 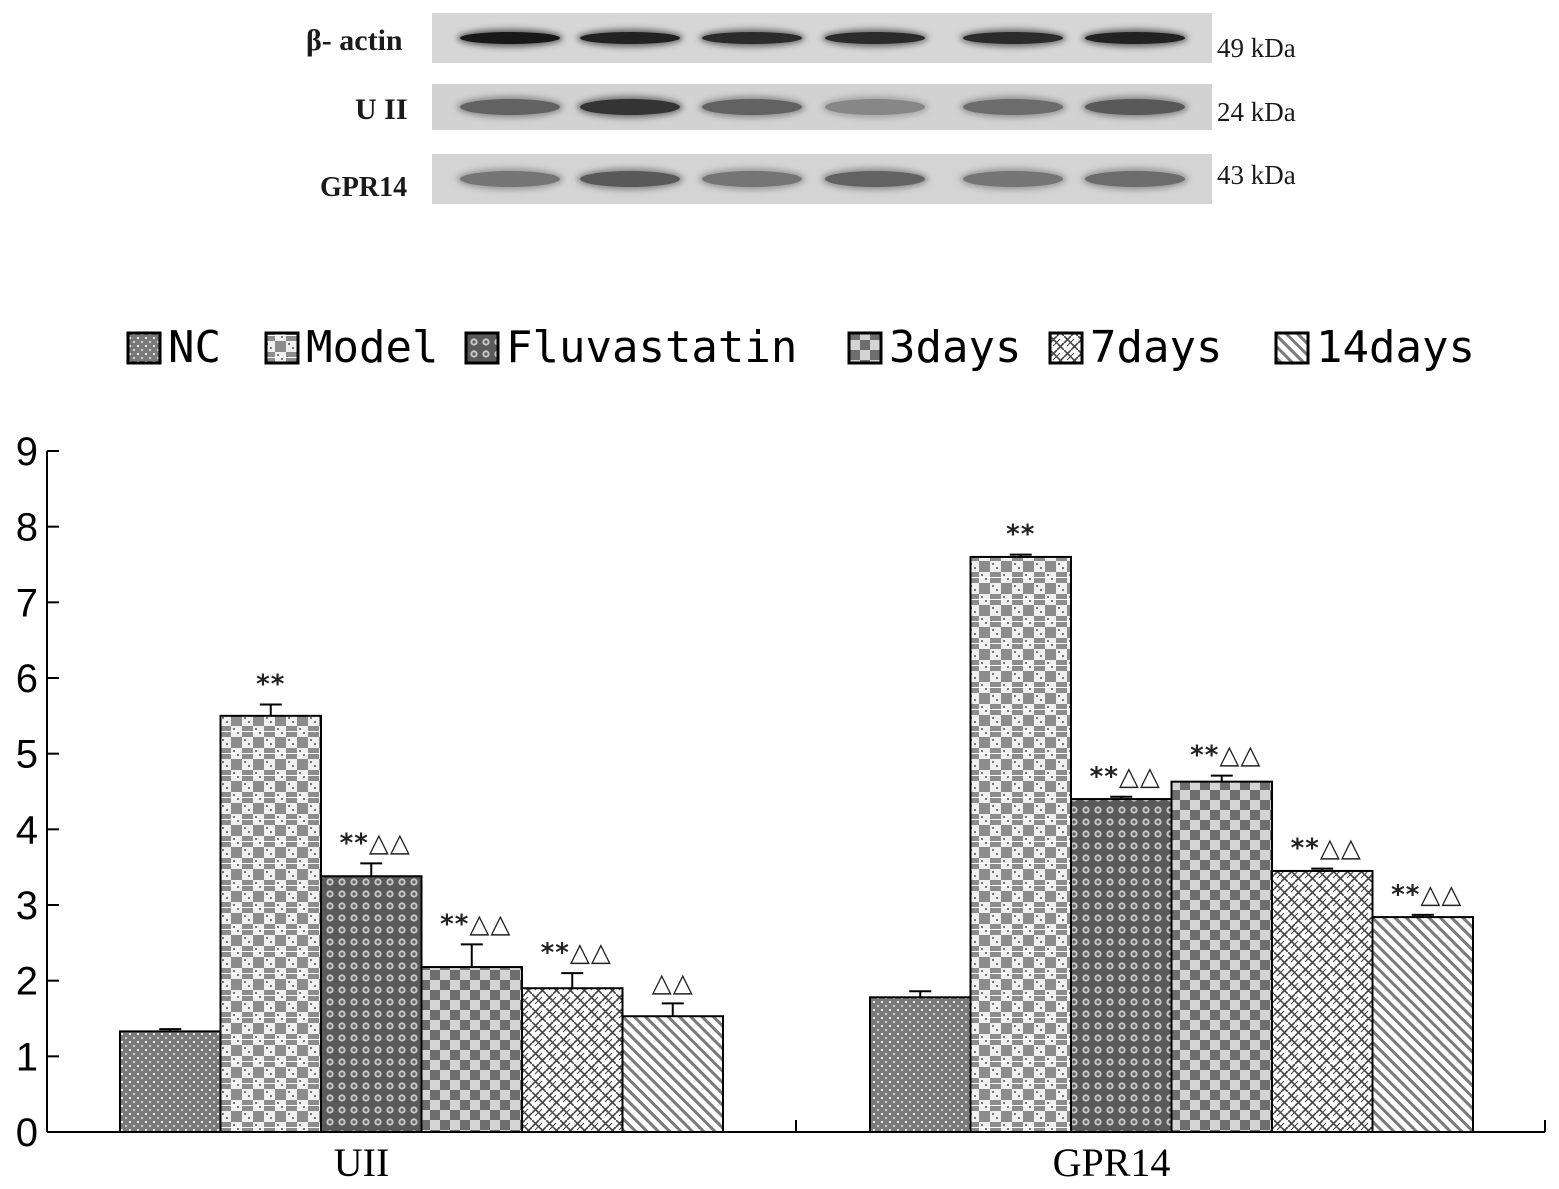 What do you see at coordinates (27, 452) in the screenshot?
I see `y-tick-label: 9` at bounding box center [27, 452].